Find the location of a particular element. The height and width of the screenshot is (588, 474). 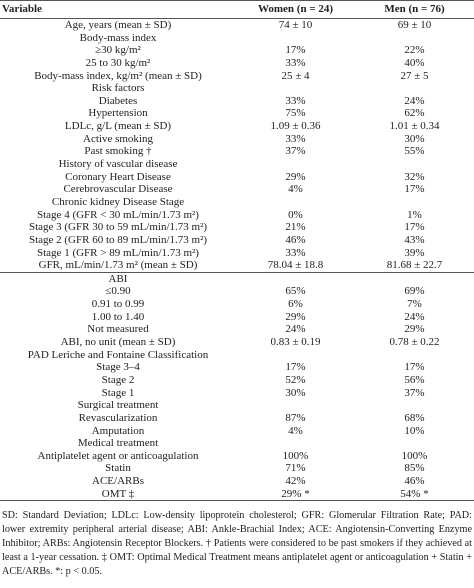

table-cell: 42% is located at coordinates (295, 481).